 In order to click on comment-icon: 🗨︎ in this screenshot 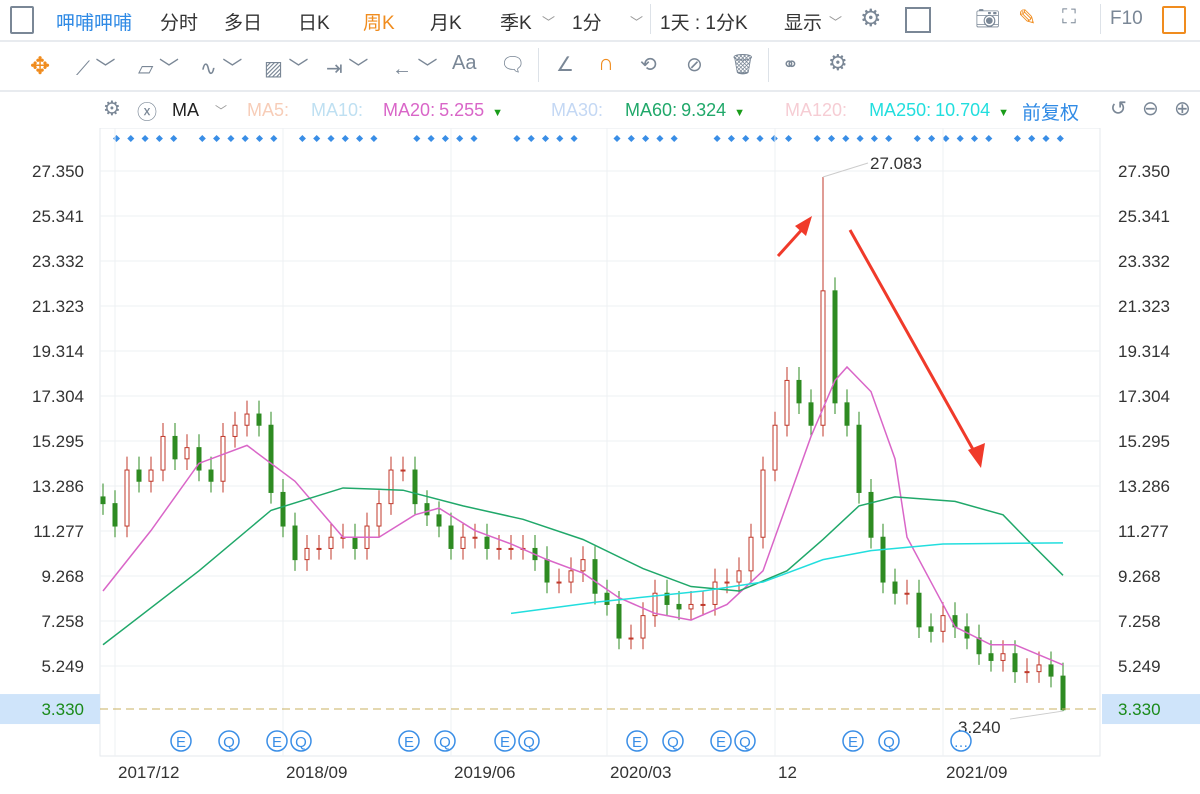, I will do `click(513, 65)`.